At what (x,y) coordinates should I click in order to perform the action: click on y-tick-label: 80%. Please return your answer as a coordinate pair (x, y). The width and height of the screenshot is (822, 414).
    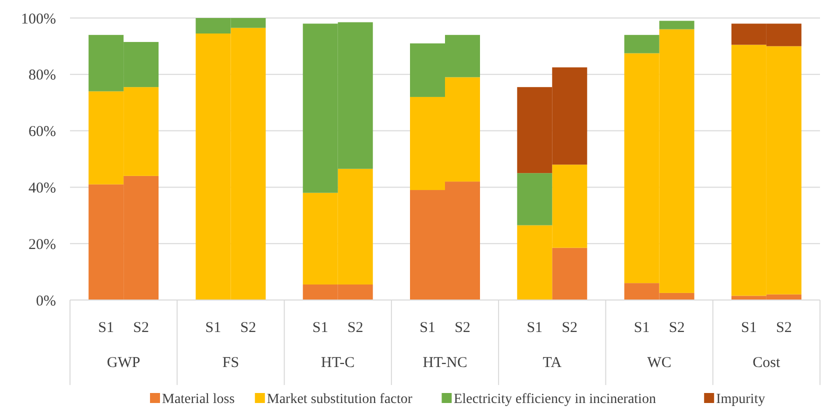
    Looking at the image, I should click on (42, 76).